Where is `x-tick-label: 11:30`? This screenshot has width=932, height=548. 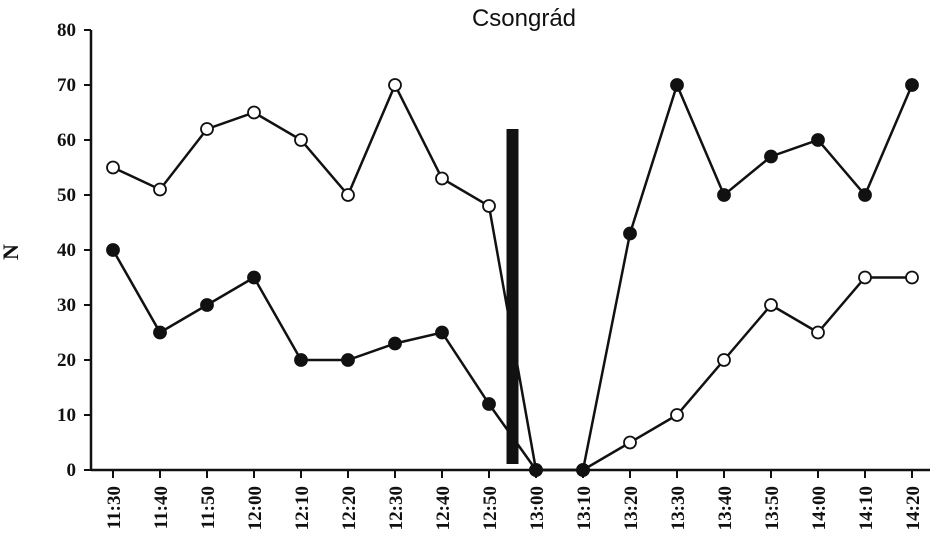
x-tick-label: 11:30 is located at coordinates (114, 507).